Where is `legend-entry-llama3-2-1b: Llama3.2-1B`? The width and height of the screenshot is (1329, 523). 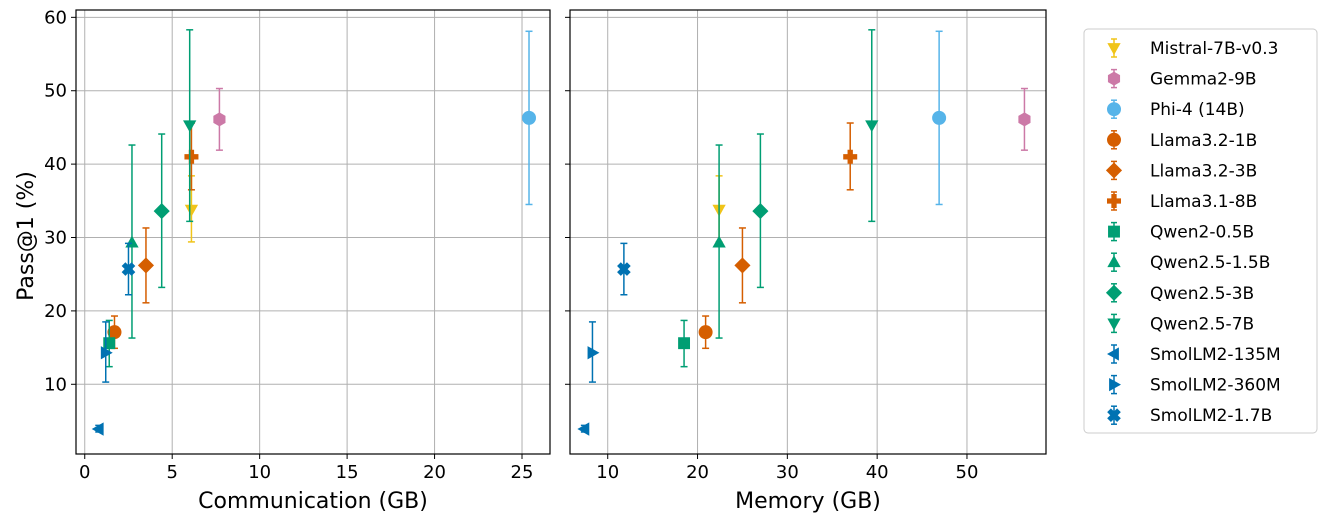 legend-entry-llama3-2-1b: Llama3.2-1B is located at coordinates (1182, 140).